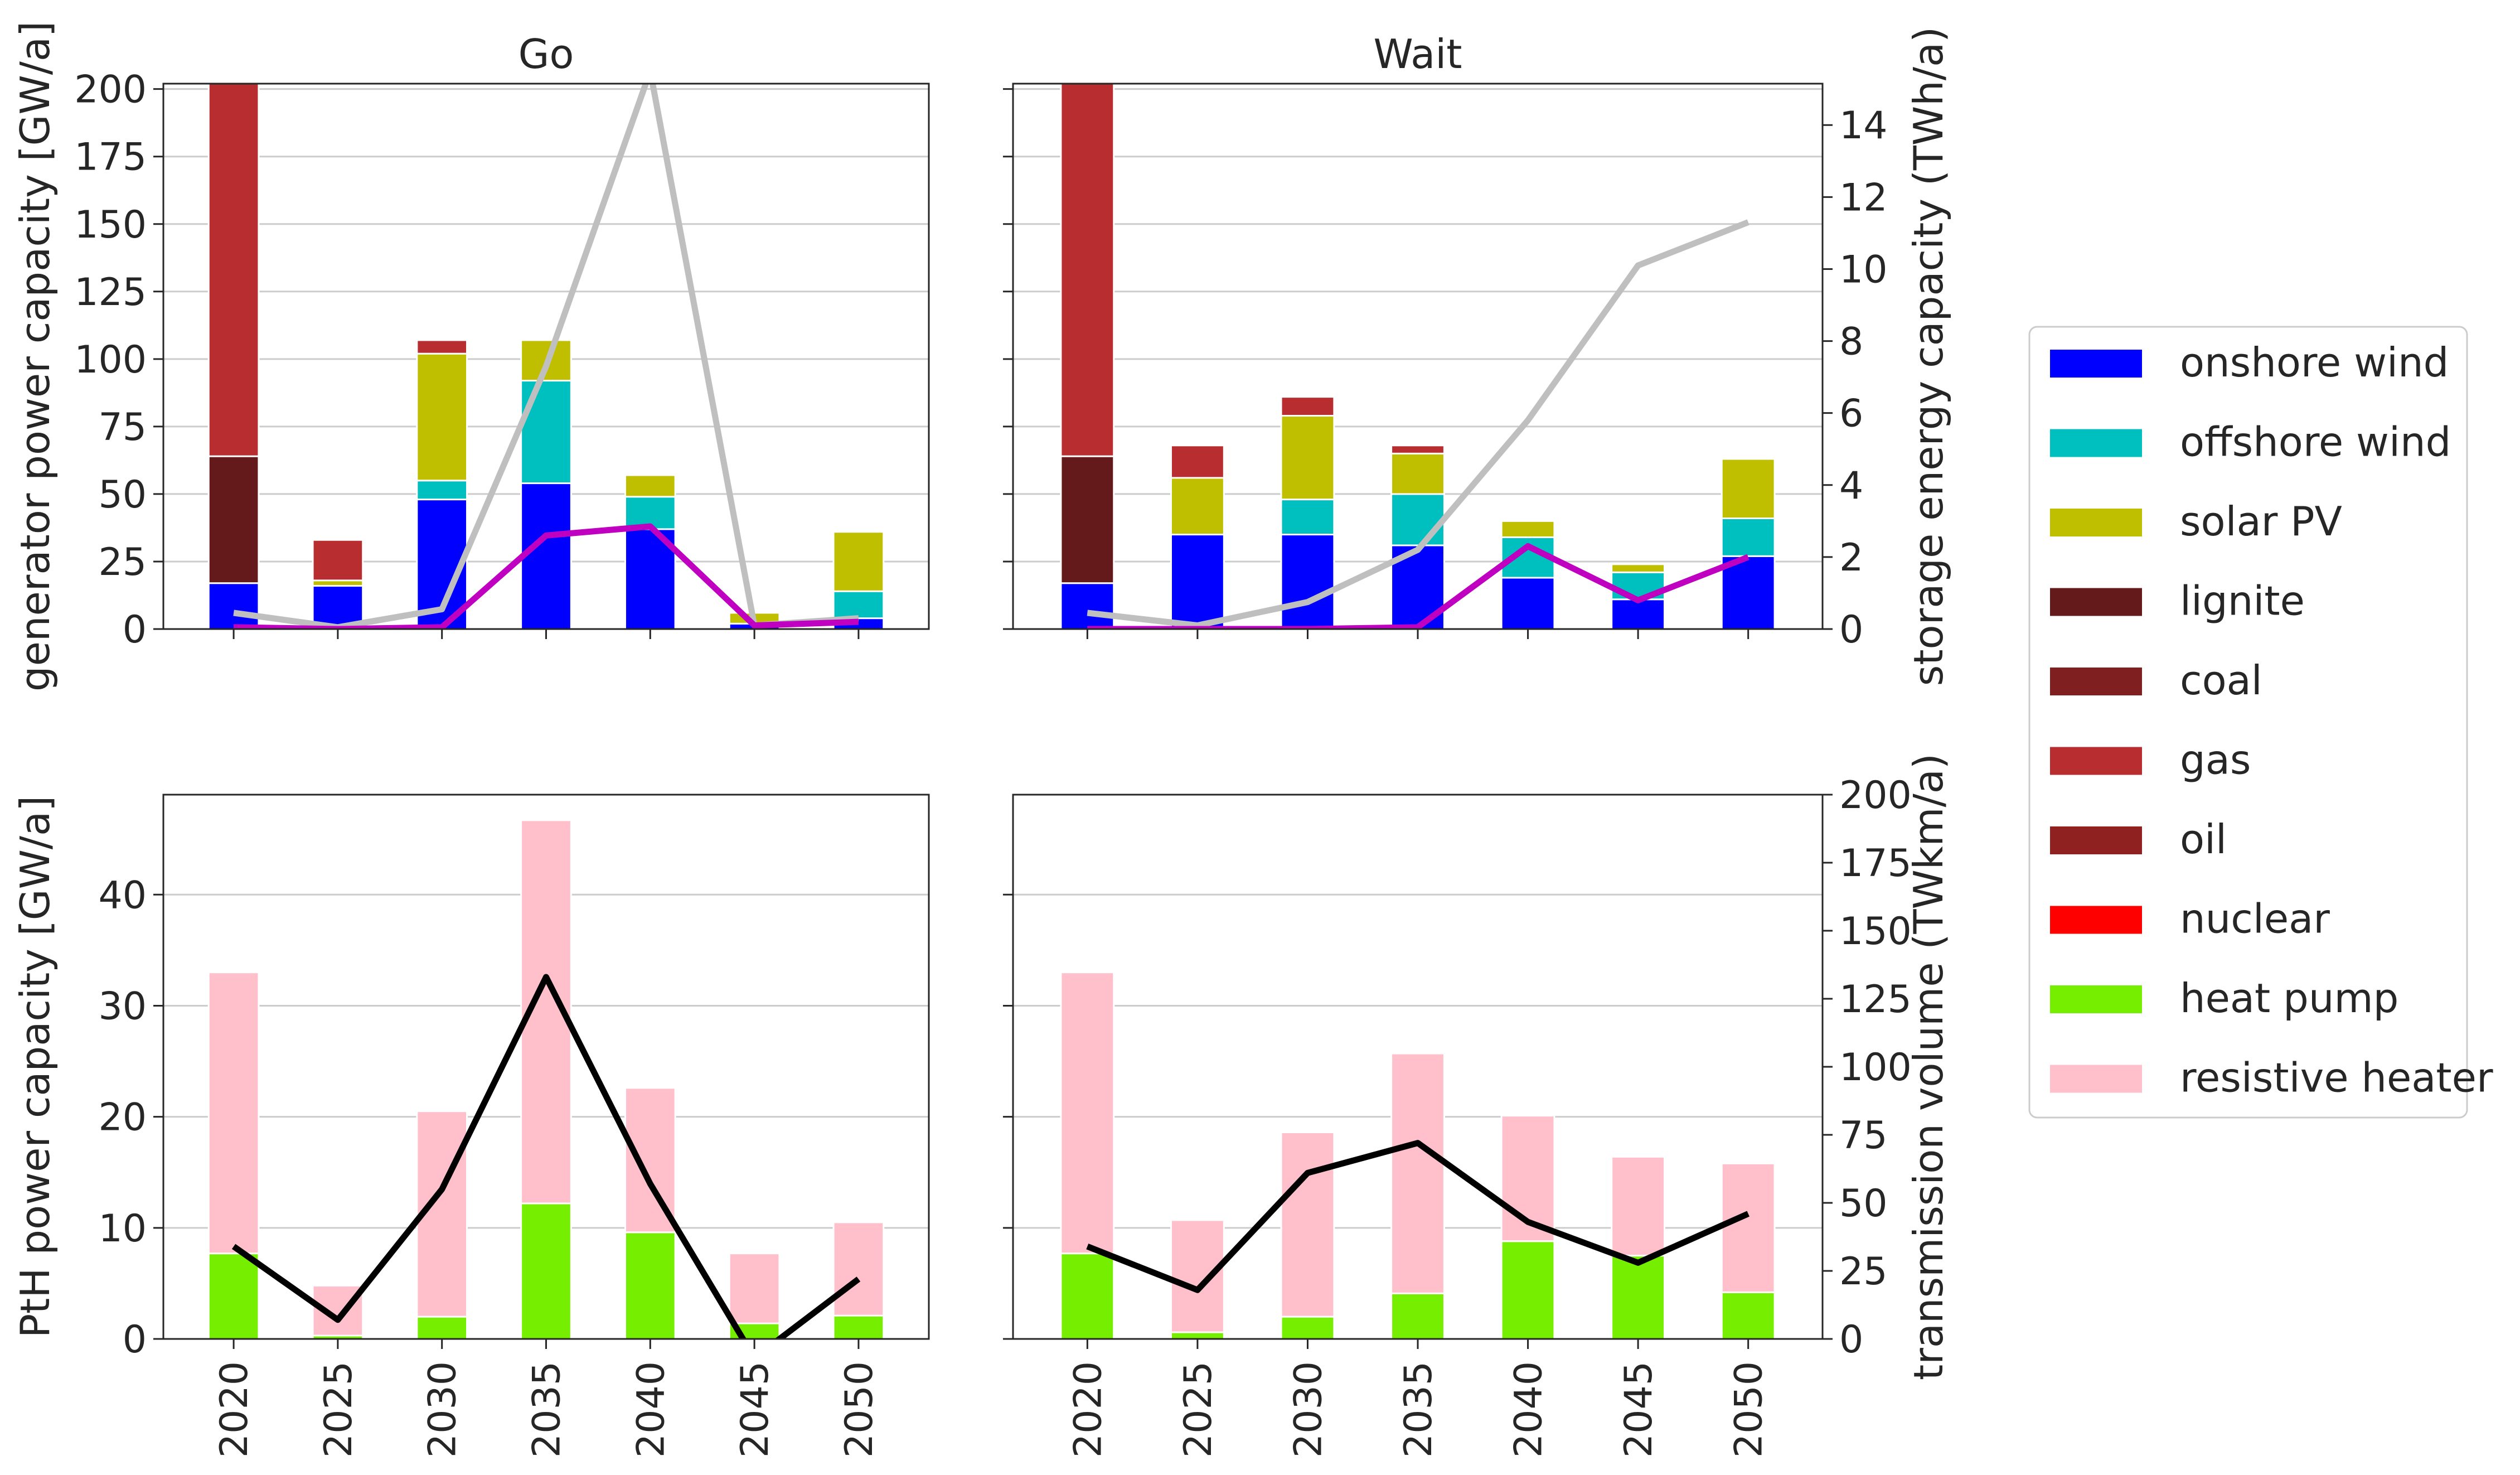 The image size is (2520, 1475). What do you see at coordinates (2096, 522) in the screenshot?
I see `legend-swatch-solar-PV` at bounding box center [2096, 522].